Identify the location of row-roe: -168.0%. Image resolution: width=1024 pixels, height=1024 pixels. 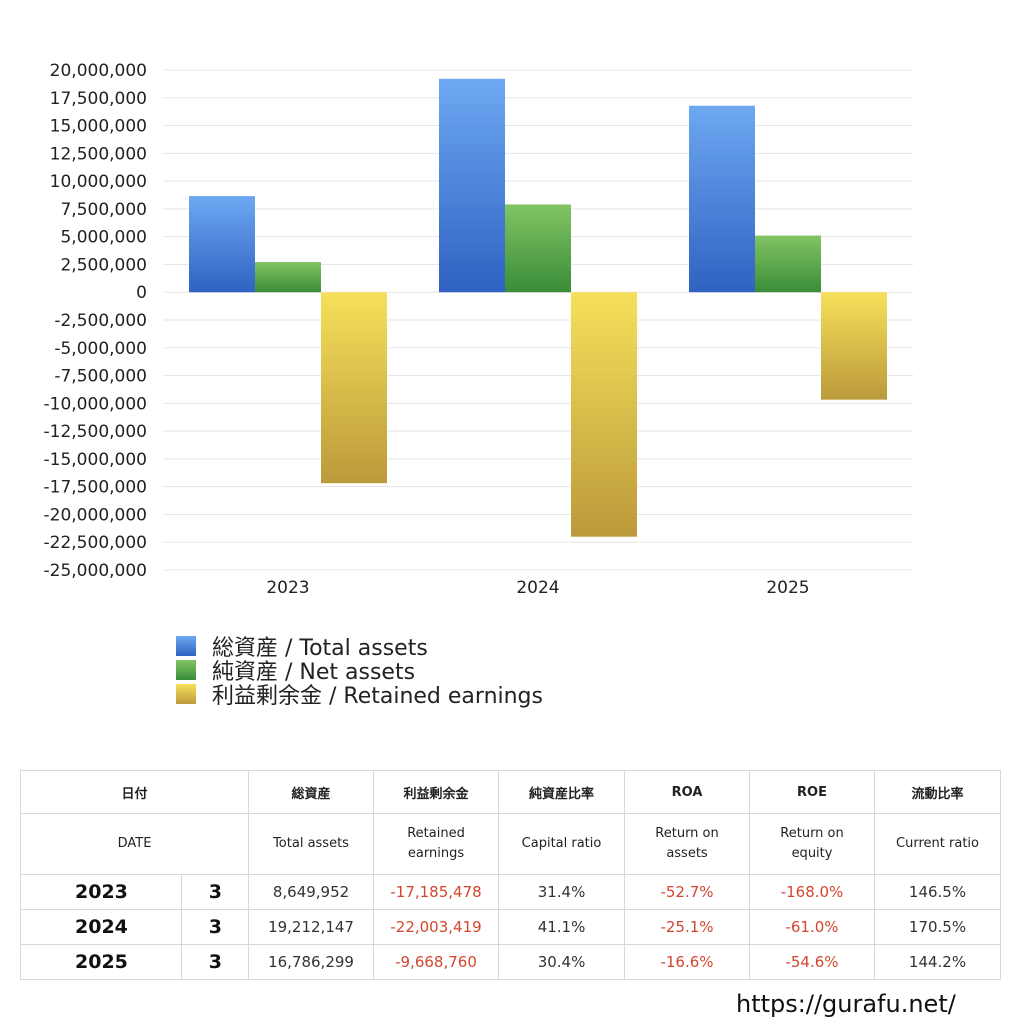
(812, 892).